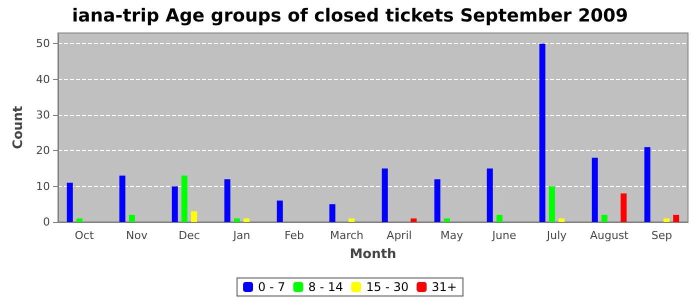 This screenshot has height=300, width=700. I want to click on x-tick-label: April, so click(399, 235).